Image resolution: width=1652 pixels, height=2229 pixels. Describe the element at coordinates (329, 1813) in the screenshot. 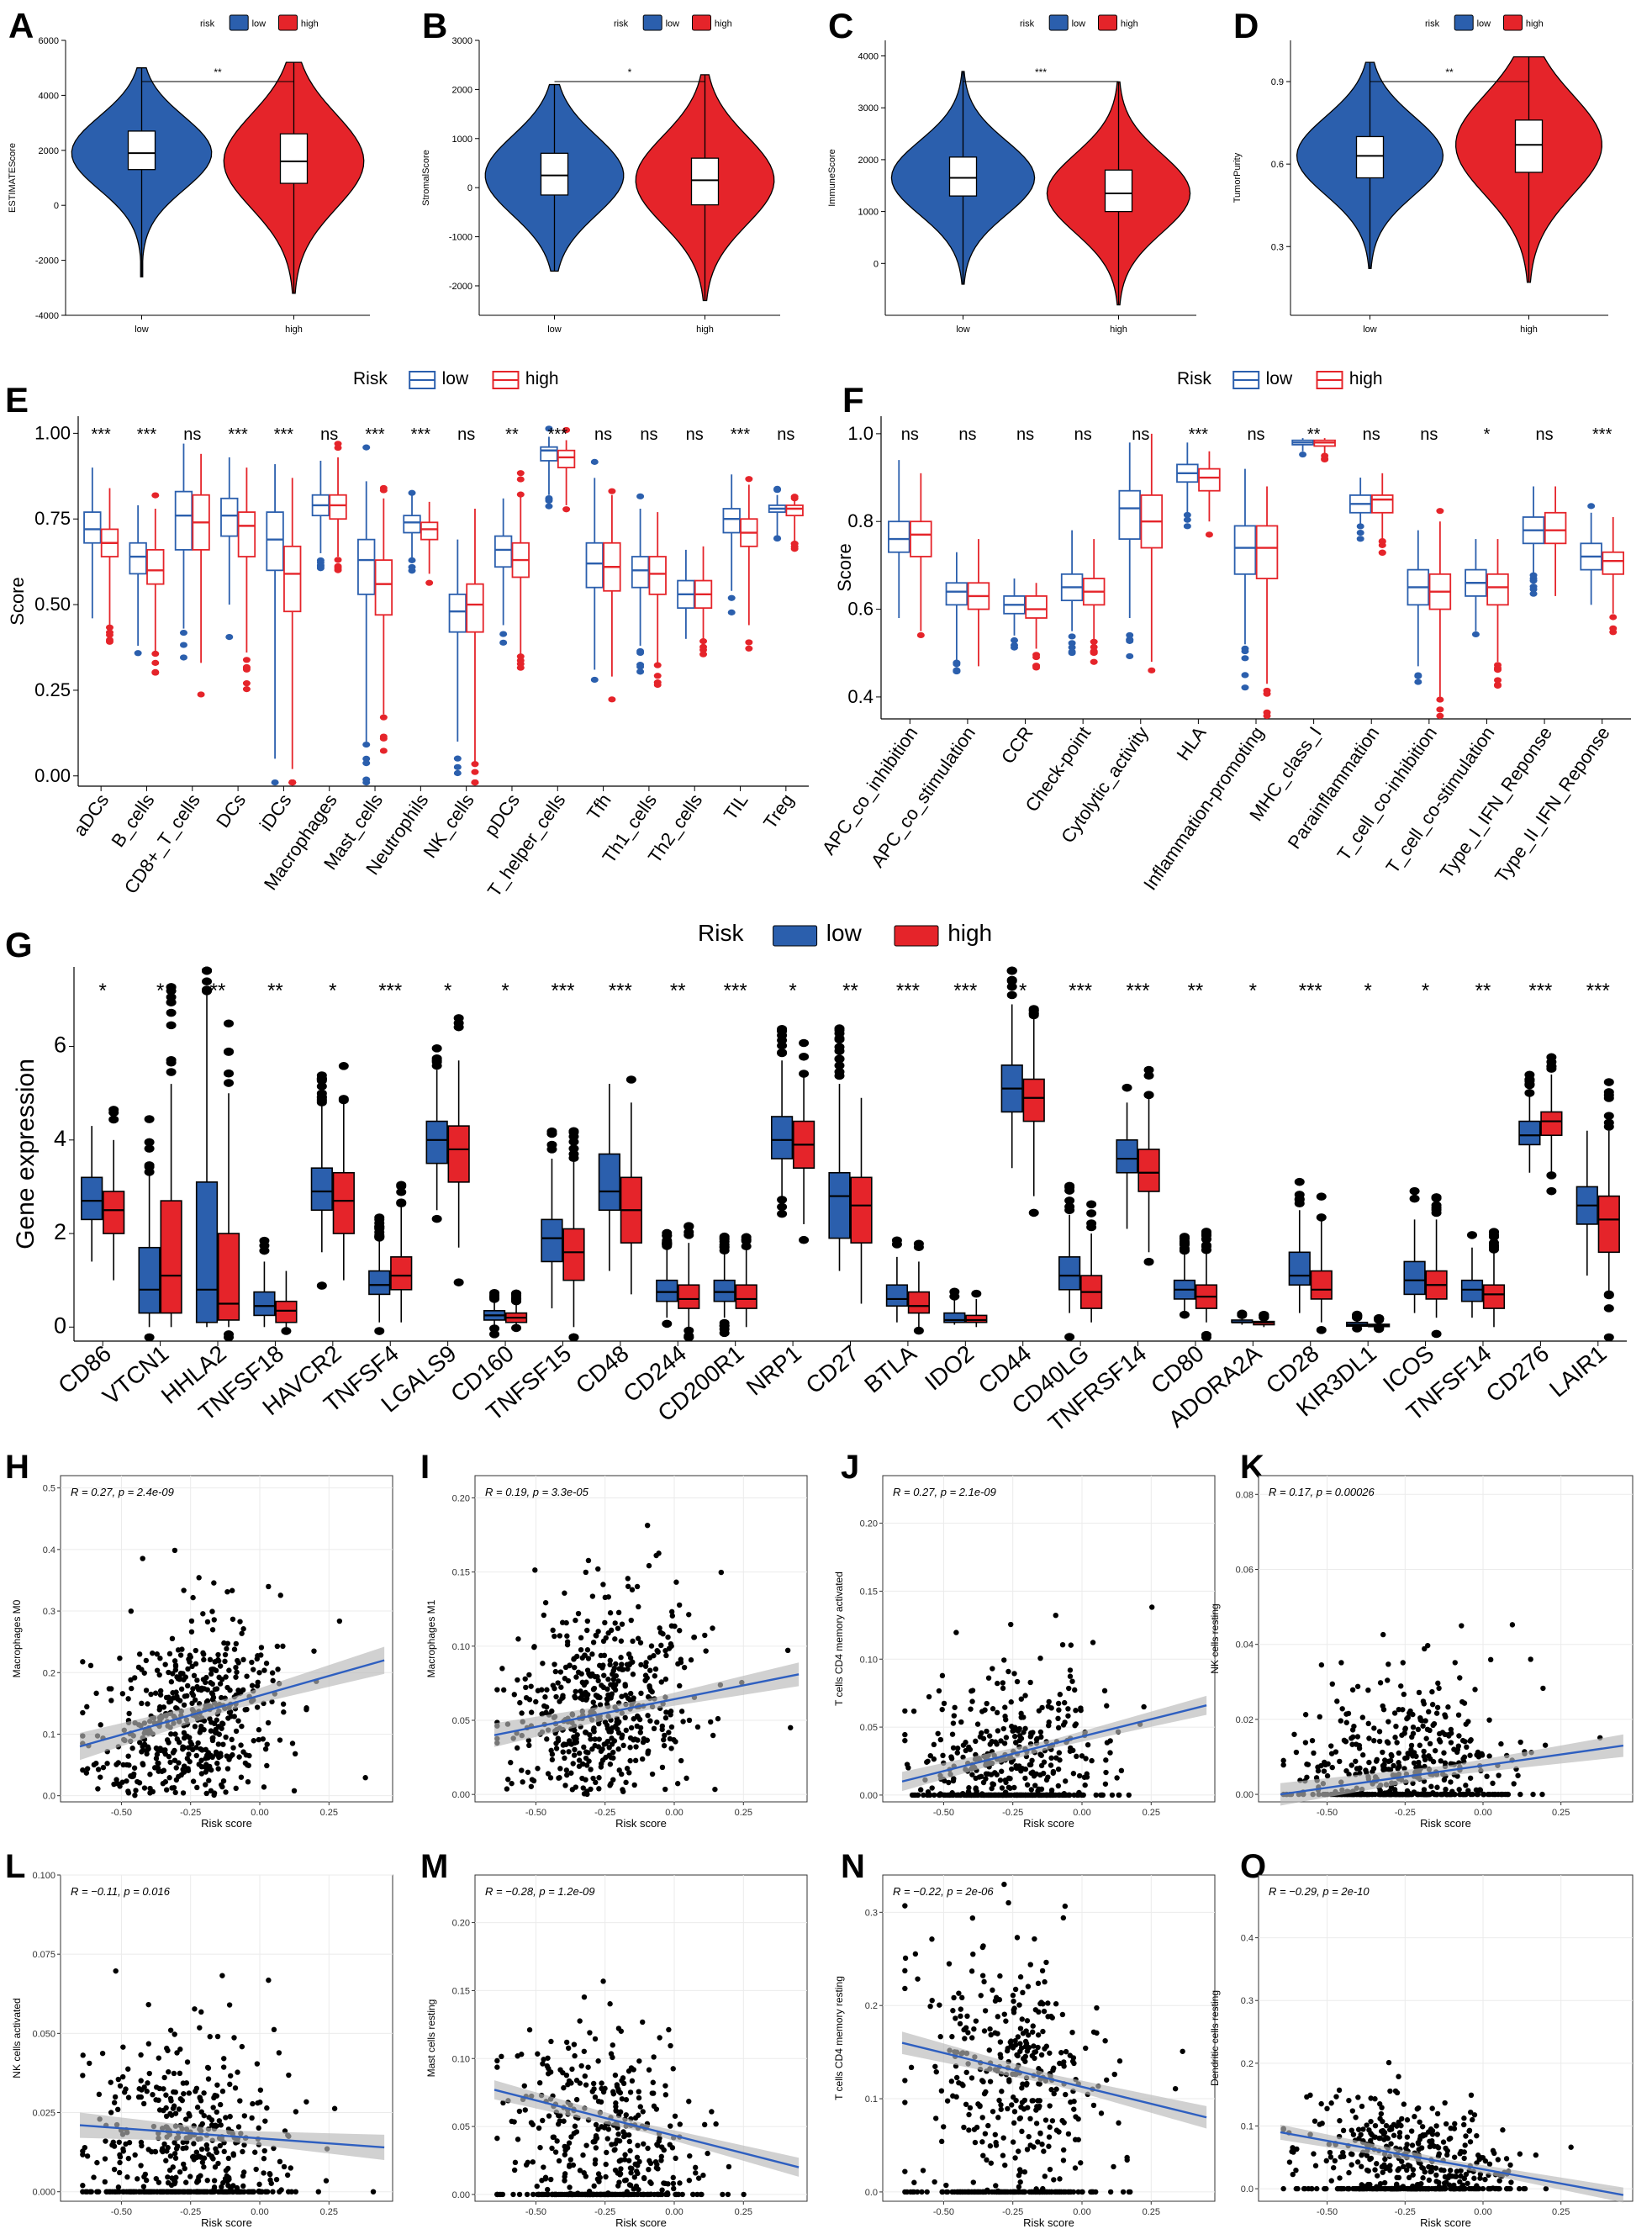

I see `x-tick-label: 0.25` at that location.